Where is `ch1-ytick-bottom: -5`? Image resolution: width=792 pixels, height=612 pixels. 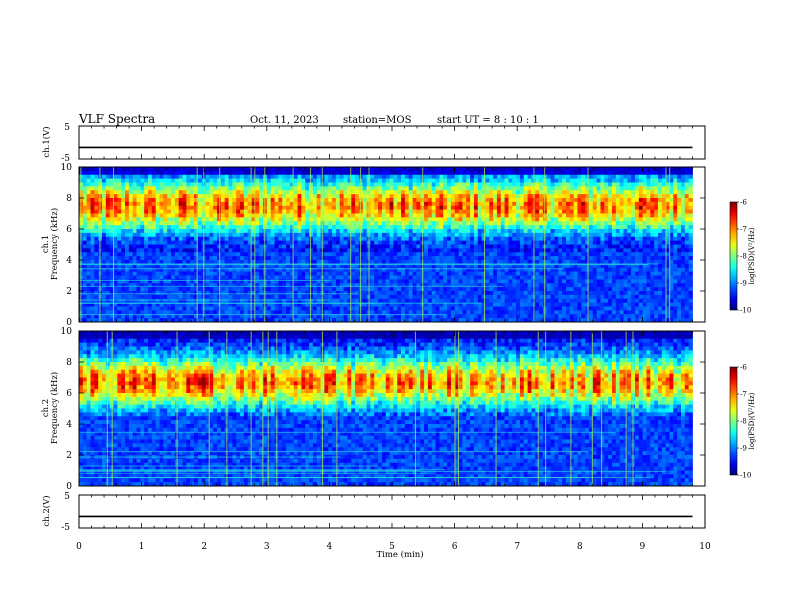 ch1-ytick-bottom: -5 is located at coordinates (65, 159).